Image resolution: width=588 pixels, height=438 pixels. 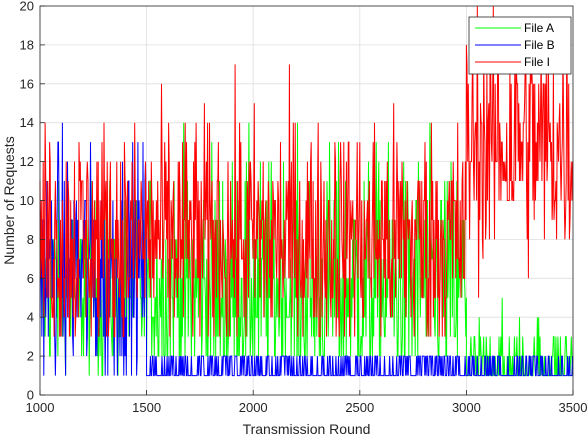 What do you see at coordinates (27, 83) in the screenshot?
I see `y-tick-label-8: 16` at bounding box center [27, 83].